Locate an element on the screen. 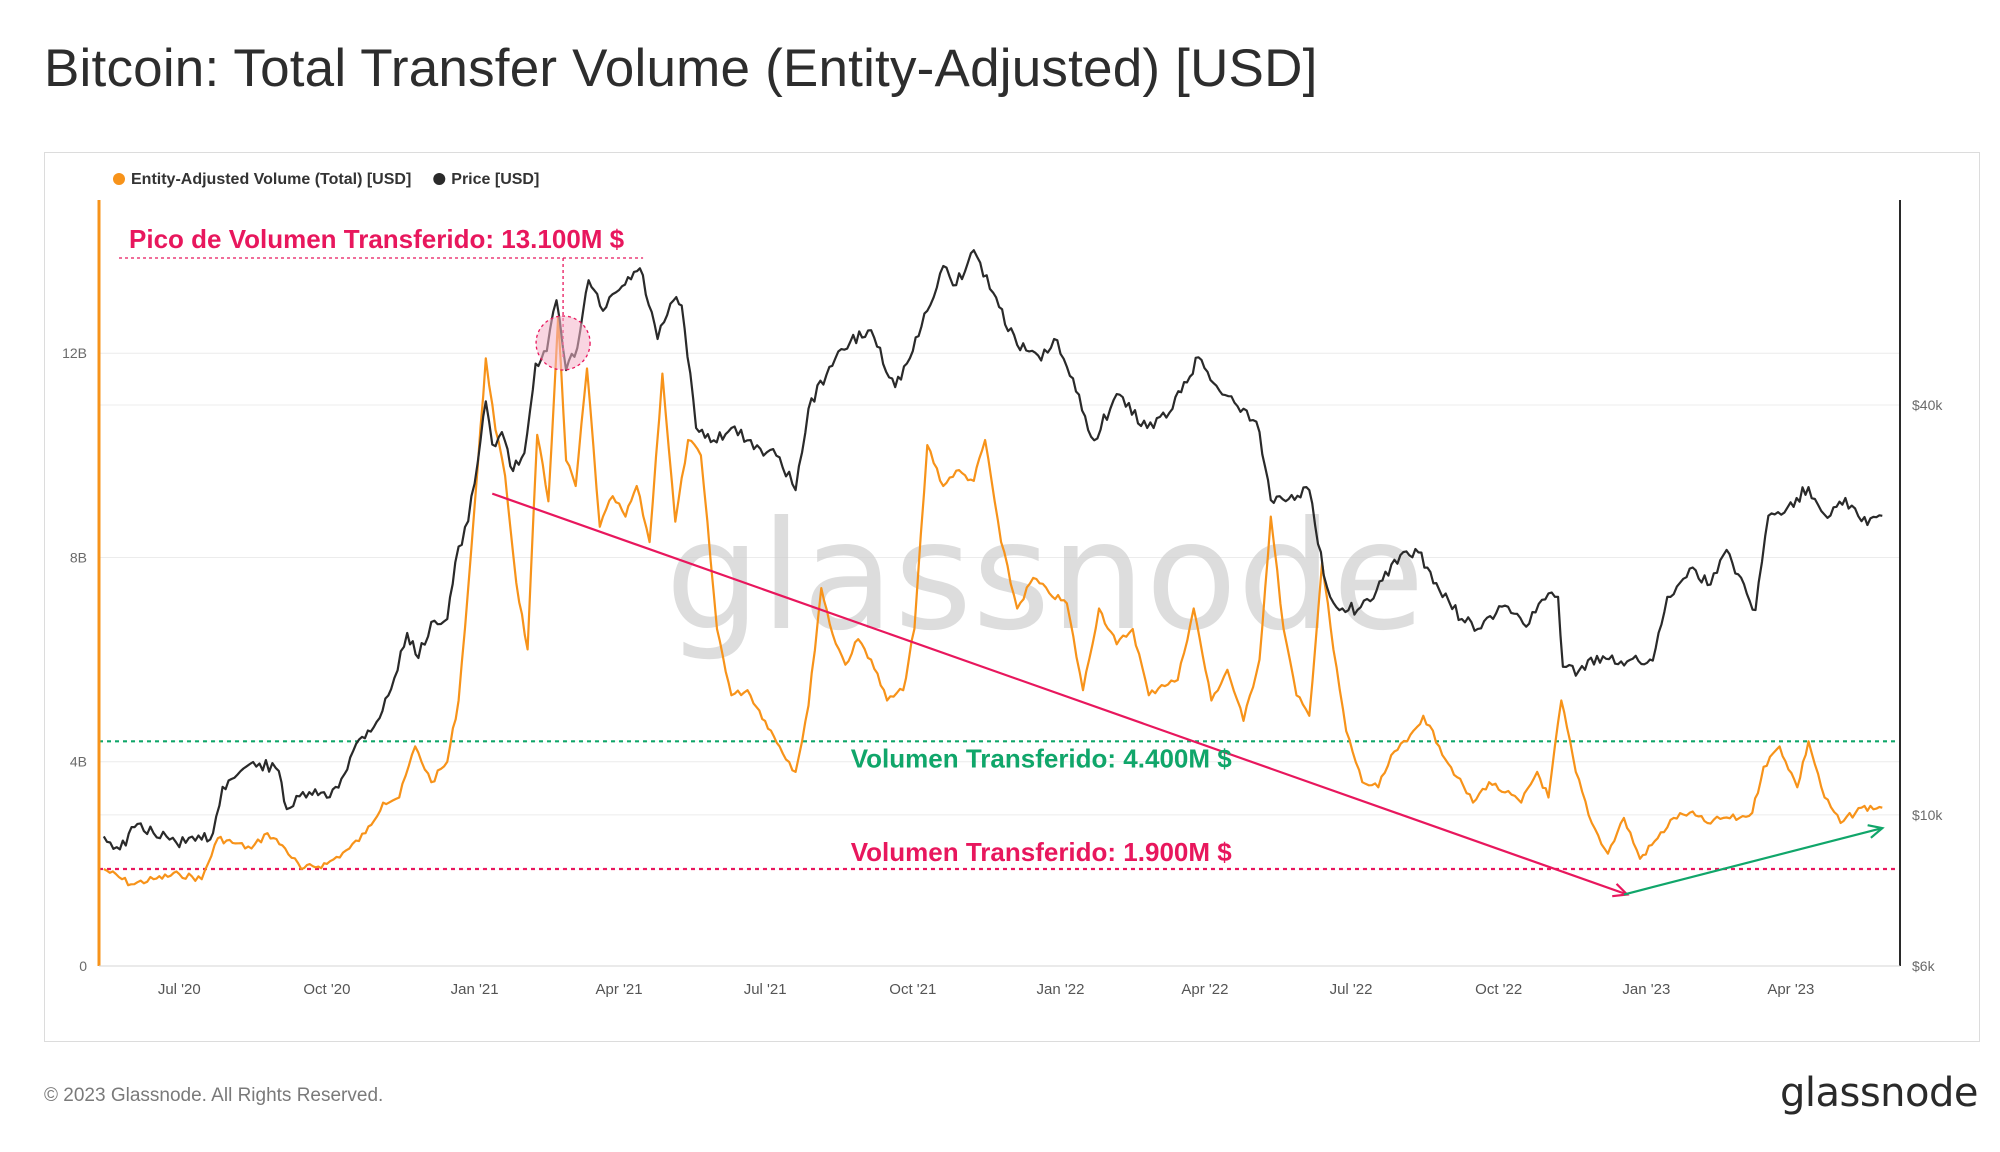  x-tick-label: Jul '21 is located at coordinates (765, 989).